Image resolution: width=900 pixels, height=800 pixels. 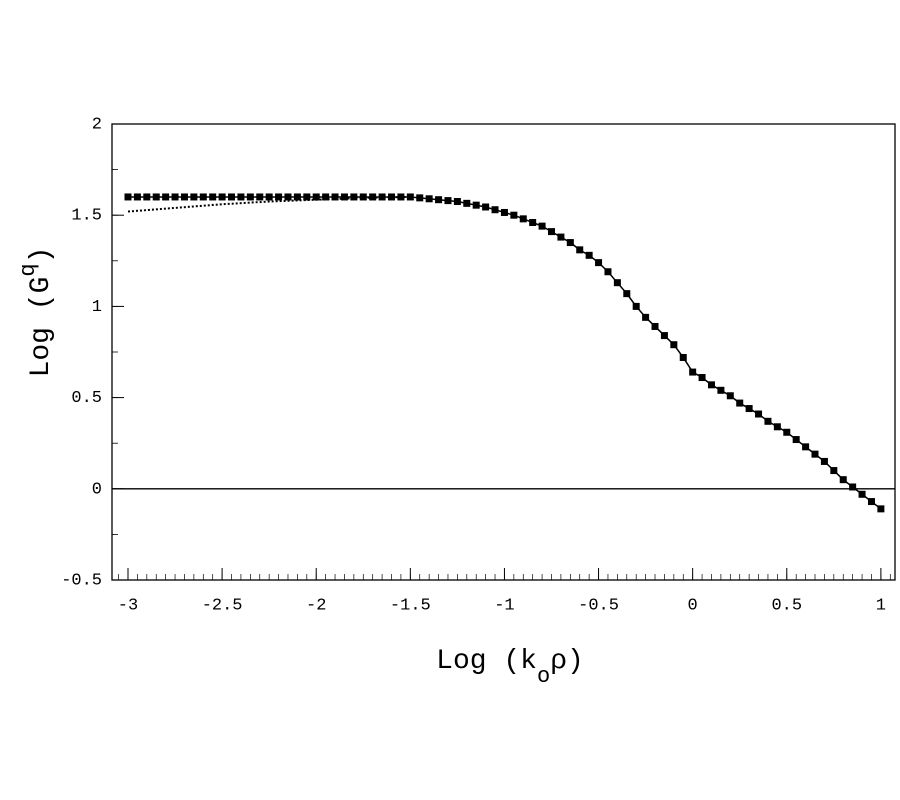 What do you see at coordinates (81, 580) in the screenshot?
I see `y-tick-label: -0.5` at bounding box center [81, 580].